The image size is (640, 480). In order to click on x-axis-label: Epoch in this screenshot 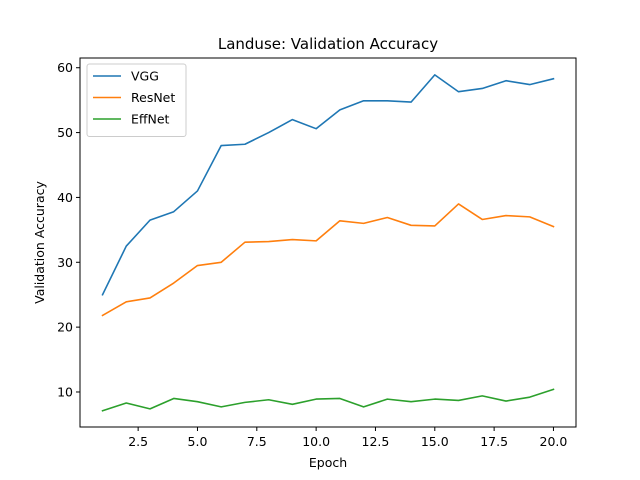, I will do `click(328, 462)`.